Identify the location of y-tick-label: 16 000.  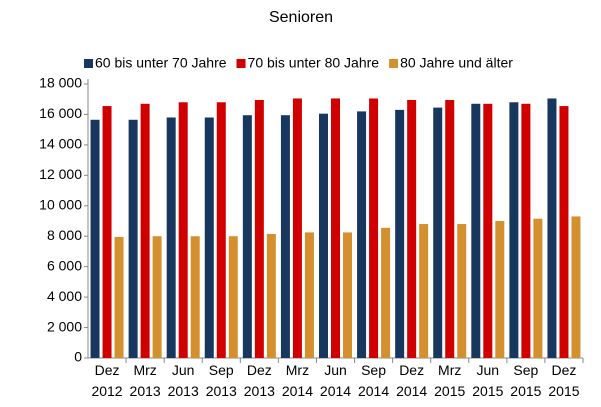
(60, 113).